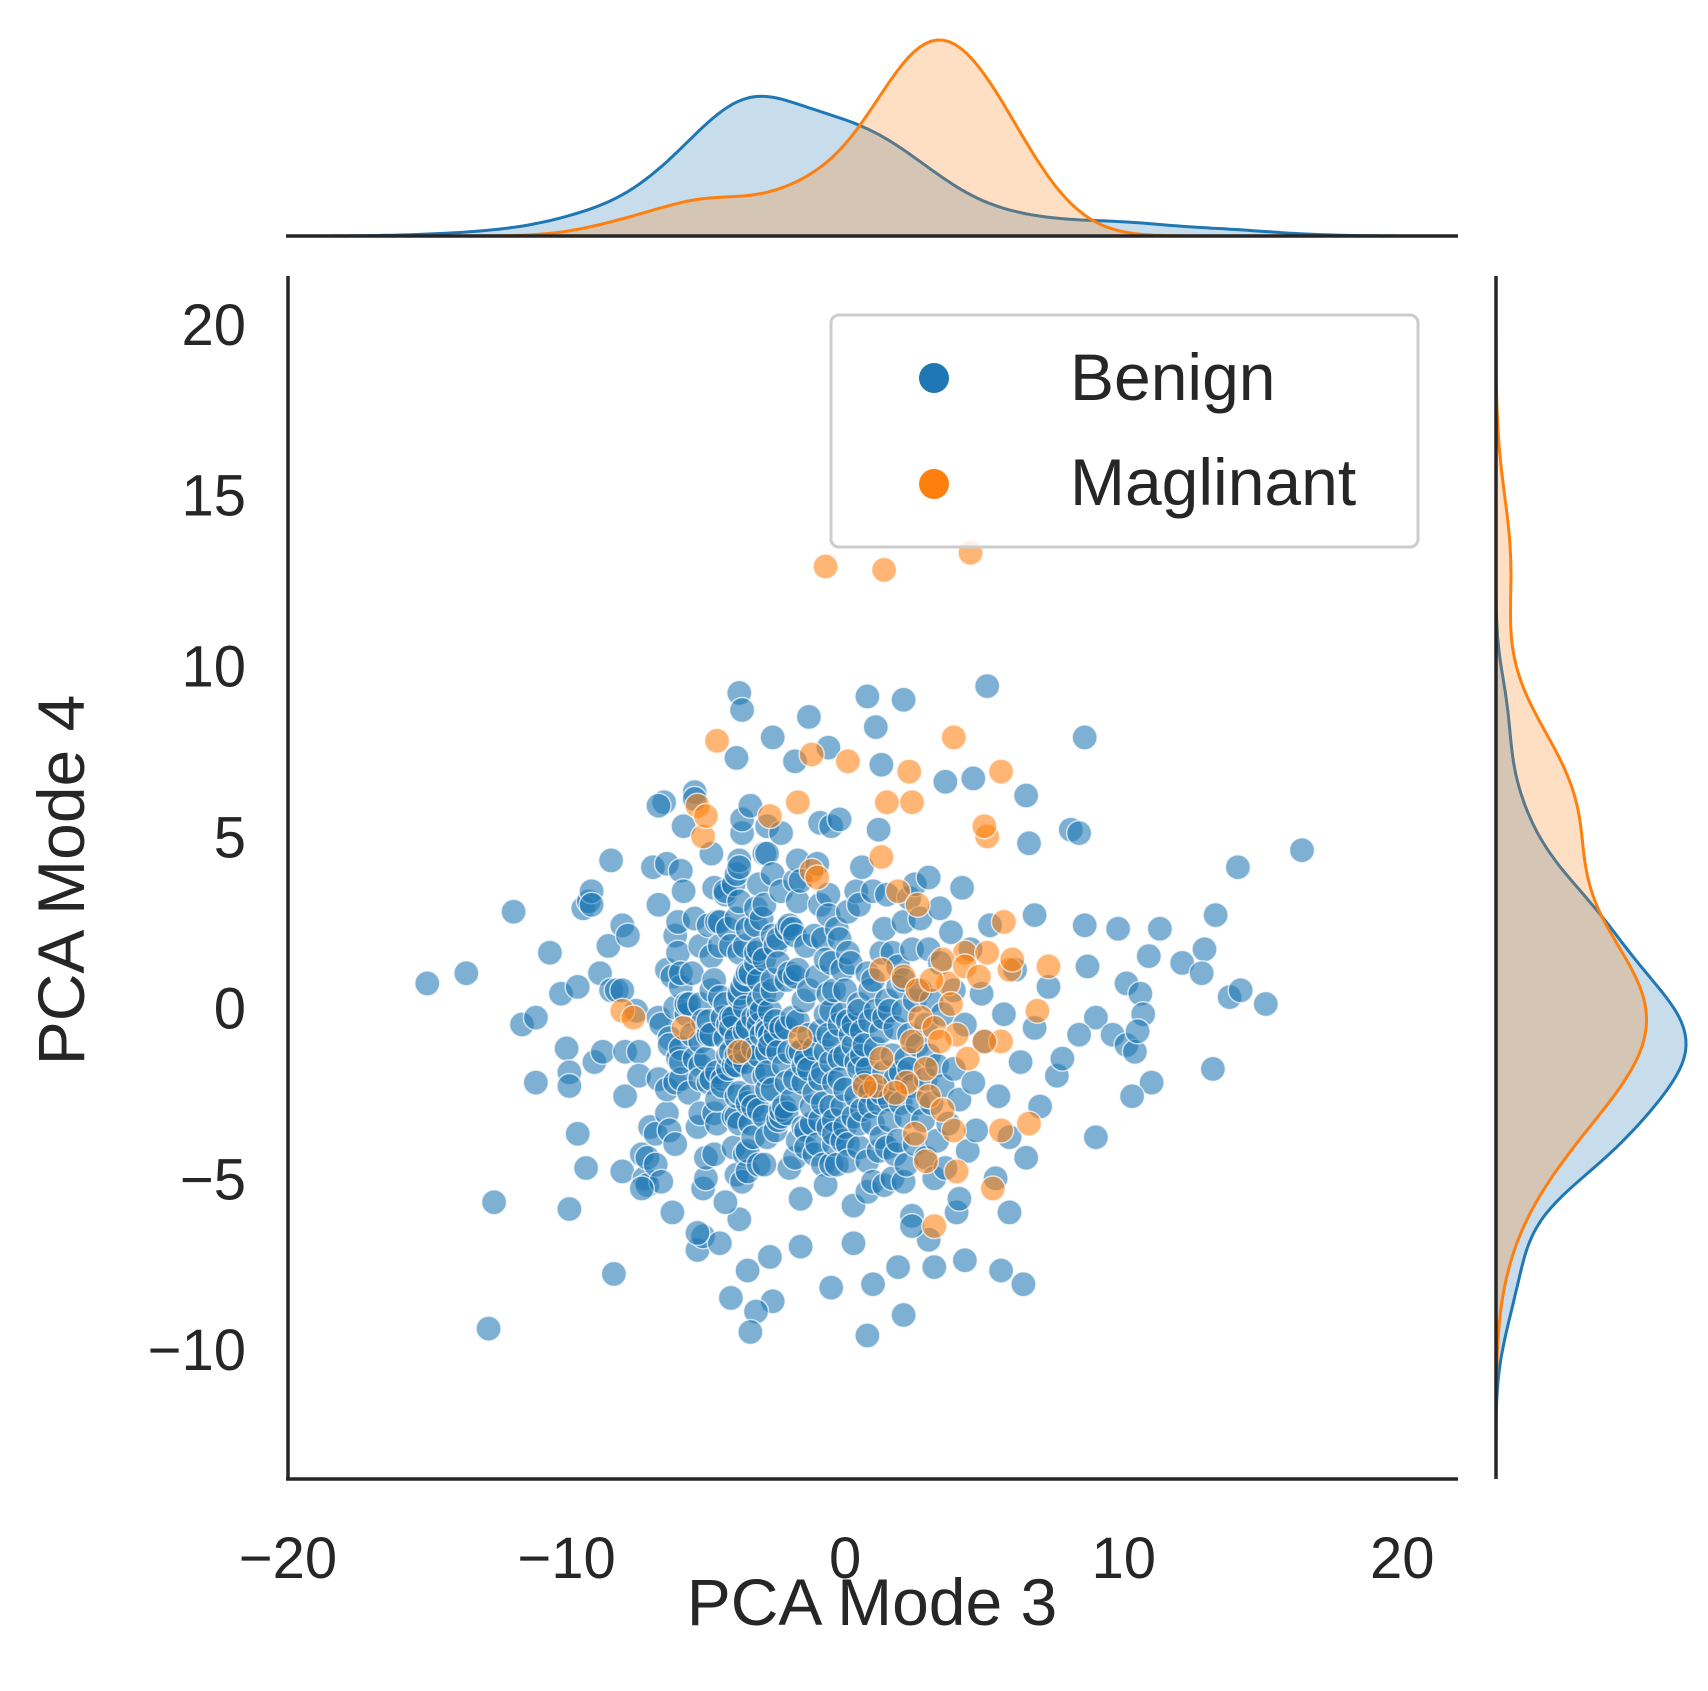 The height and width of the screenshot is (1691, 1708). I want to click on x-tick-label: 20, so click(1402, 1558).